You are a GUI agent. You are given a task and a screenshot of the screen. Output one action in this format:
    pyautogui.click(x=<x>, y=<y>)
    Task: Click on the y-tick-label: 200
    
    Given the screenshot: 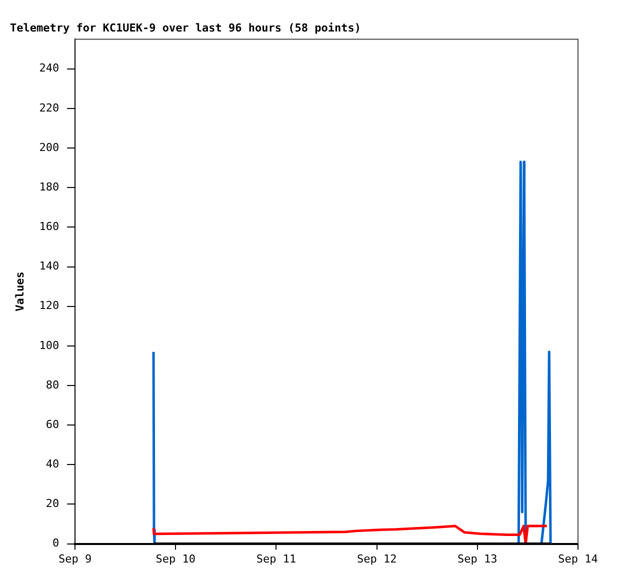 What is the action you would take?
    pyautogui.click(x=49, y=147)
    